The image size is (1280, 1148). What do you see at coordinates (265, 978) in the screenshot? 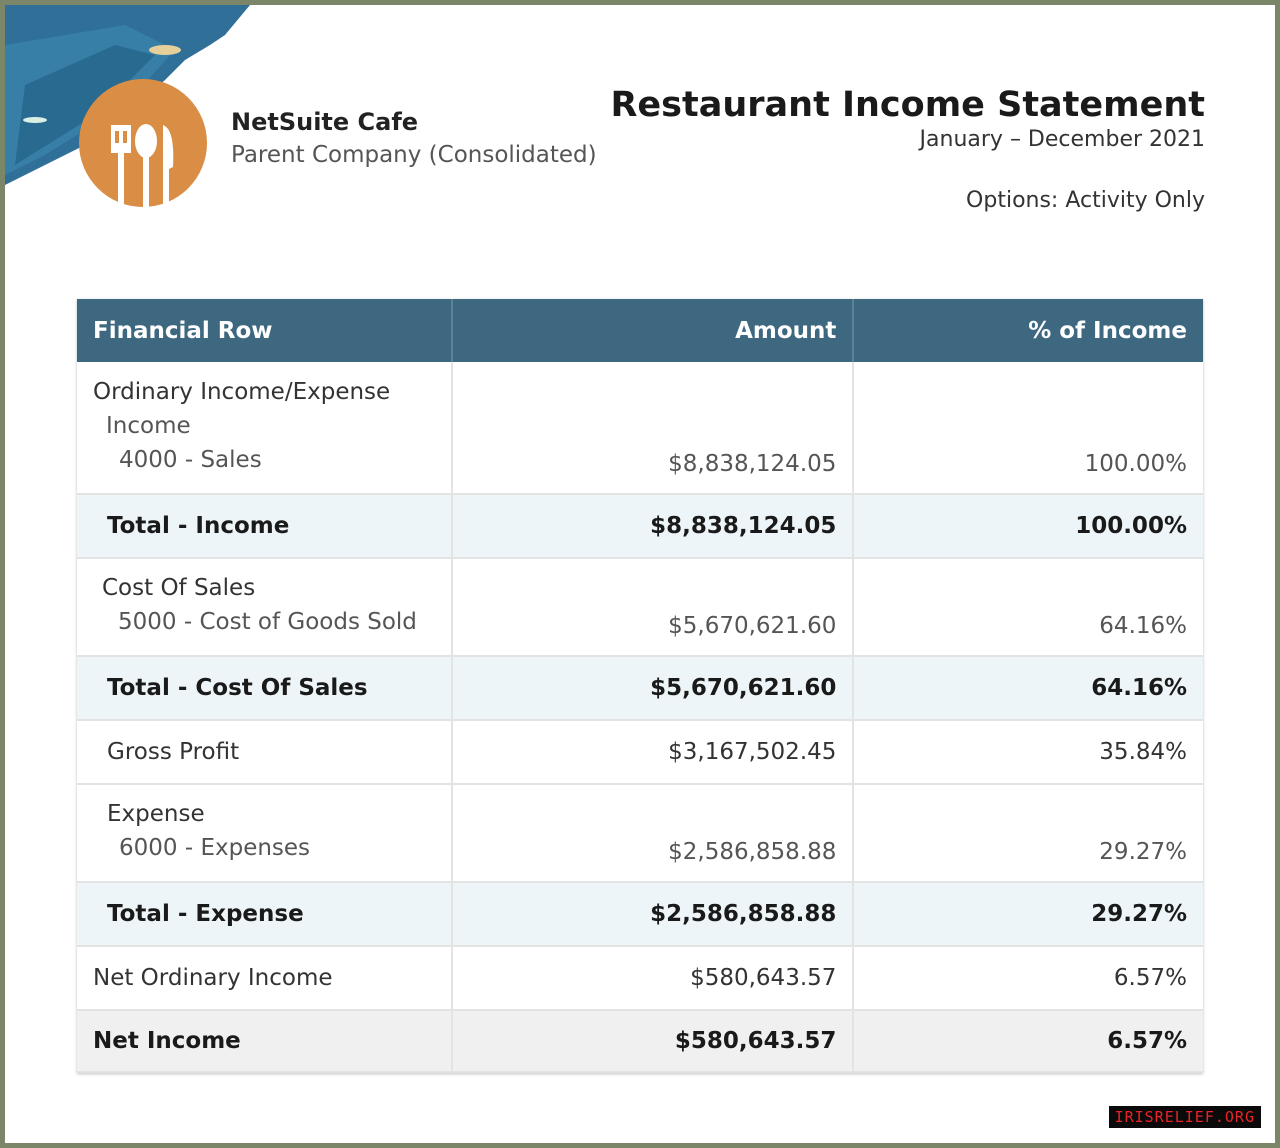
I see `row-label: Net Ordinary Income` at bounding box center [265, 978].